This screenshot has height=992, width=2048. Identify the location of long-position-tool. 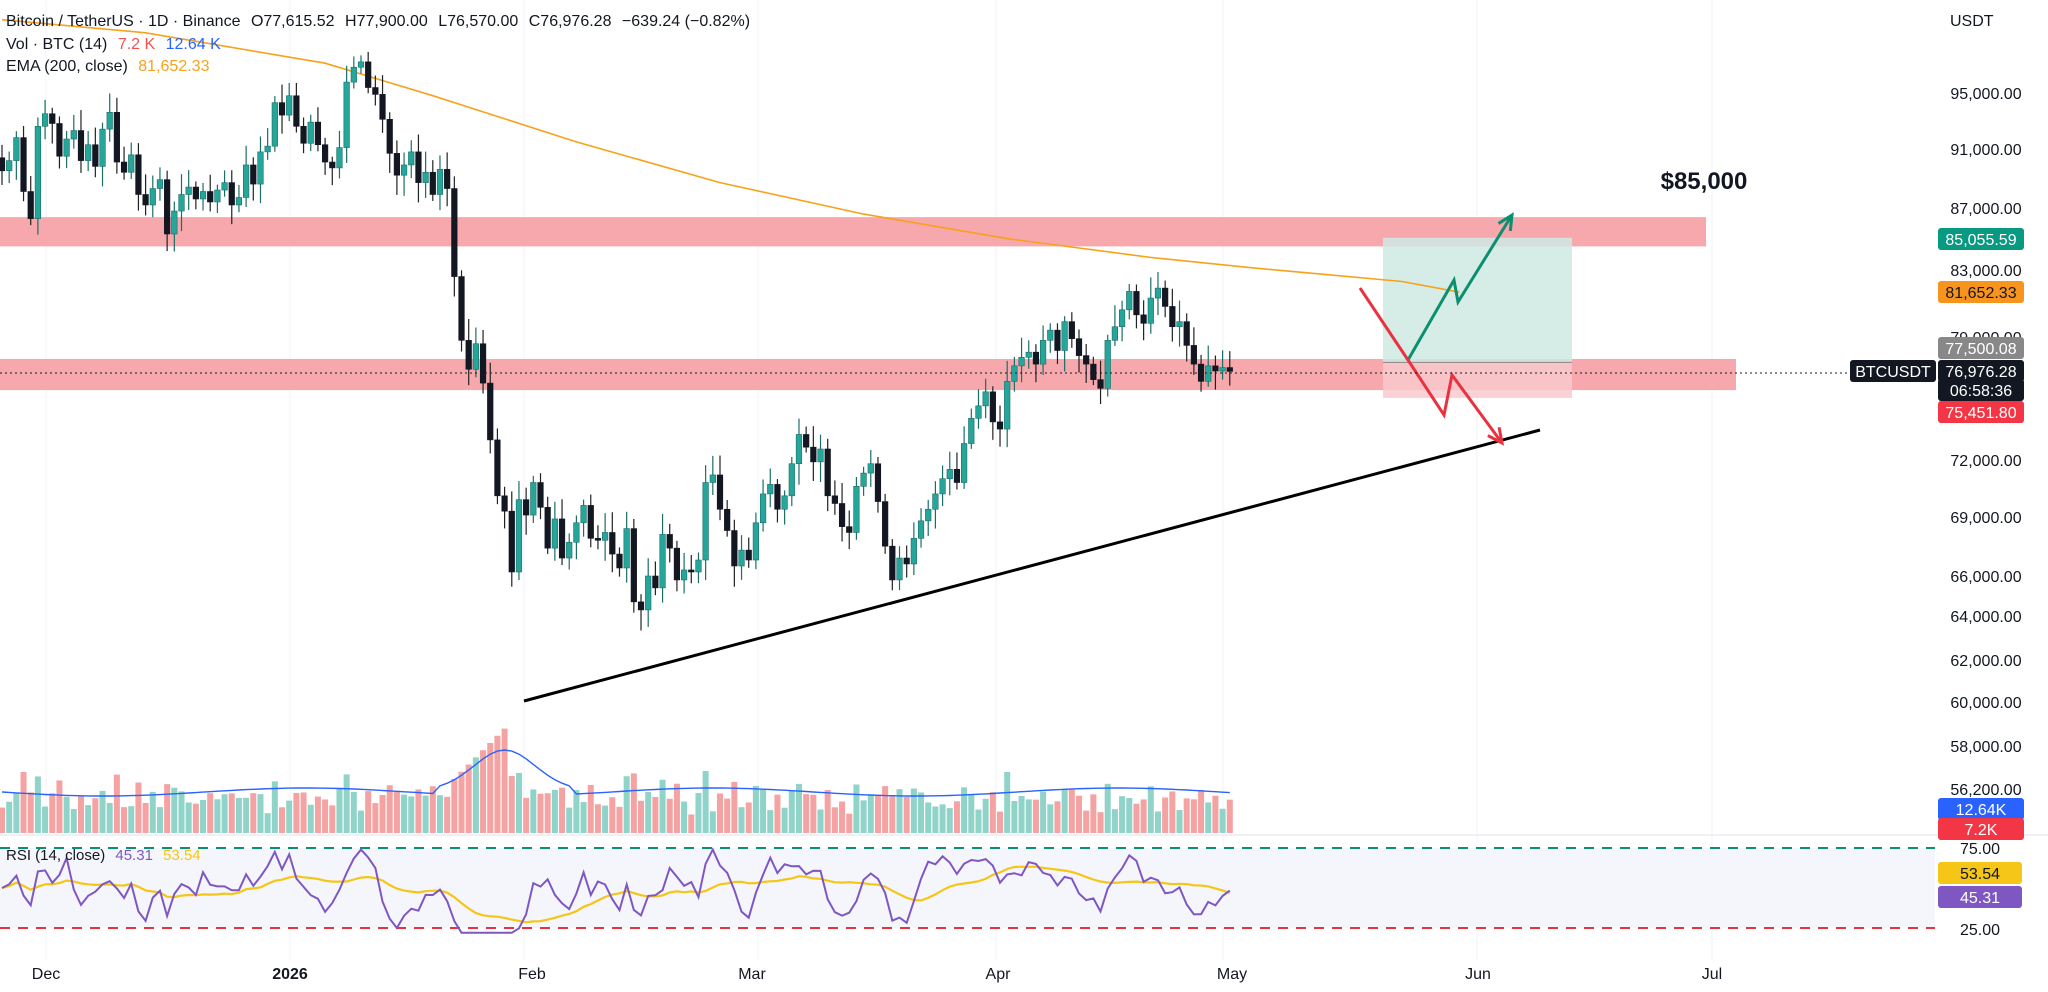
(1477, 317).